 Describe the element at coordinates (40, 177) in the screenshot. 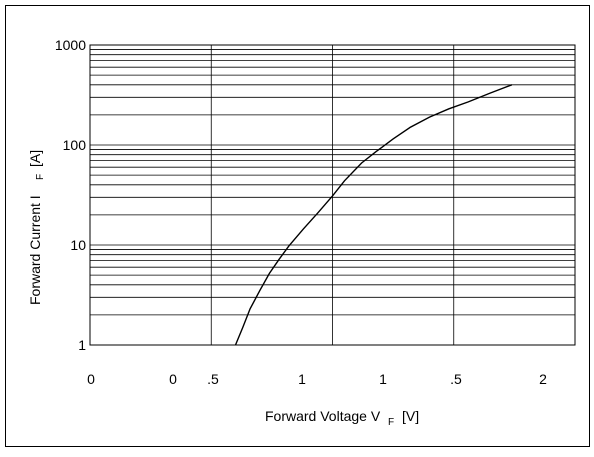

I see `y-axis-label-sub: F` at that location.